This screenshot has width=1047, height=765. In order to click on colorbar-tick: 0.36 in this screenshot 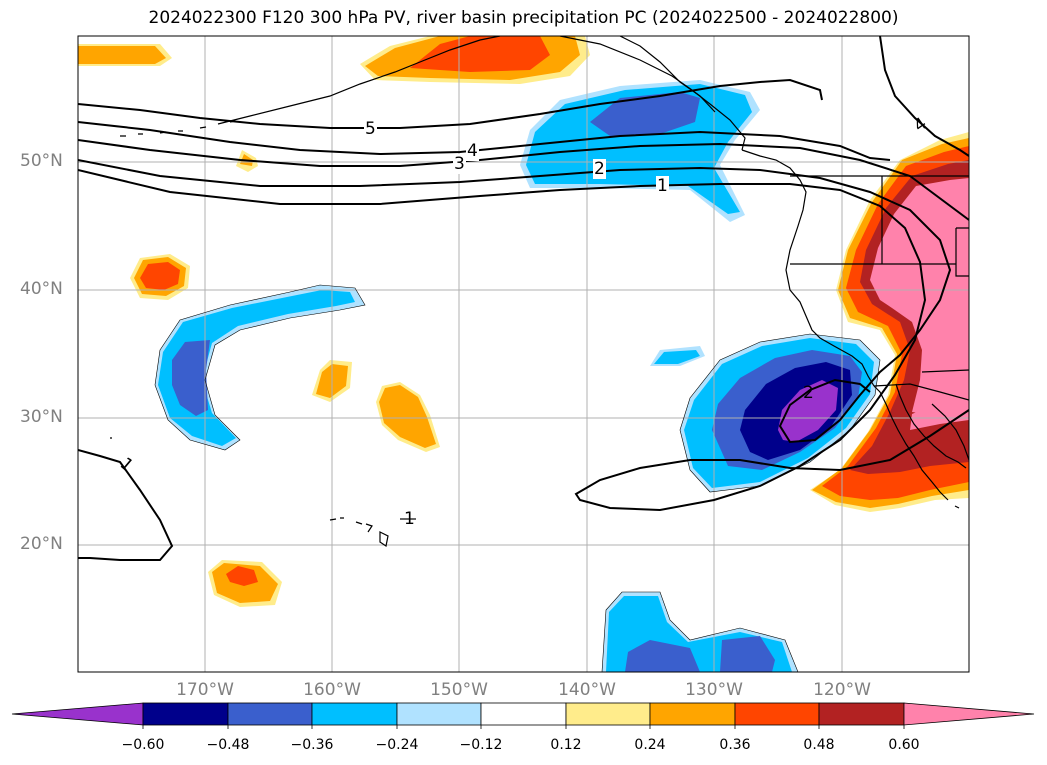, I will do `click(735, 745)`.